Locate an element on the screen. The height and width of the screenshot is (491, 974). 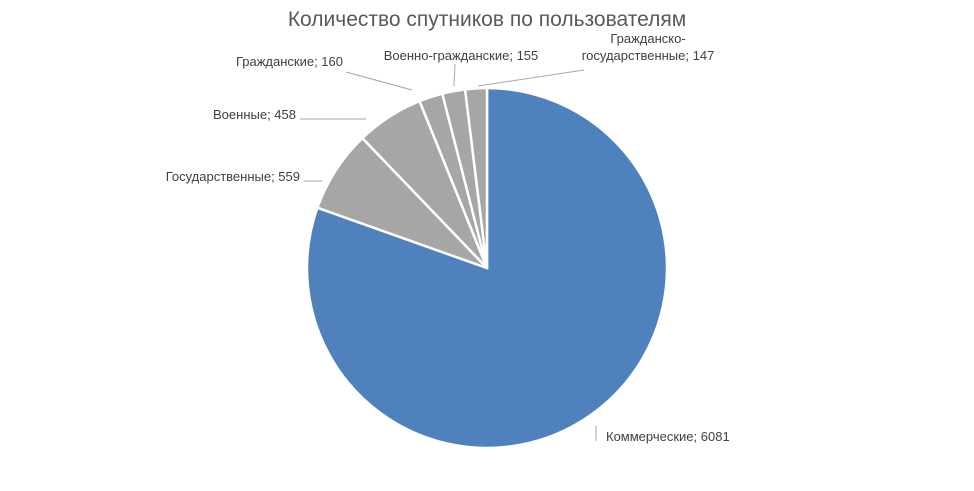
data-label-4: Гражданские; 160 is located at coordinates (289, 61).